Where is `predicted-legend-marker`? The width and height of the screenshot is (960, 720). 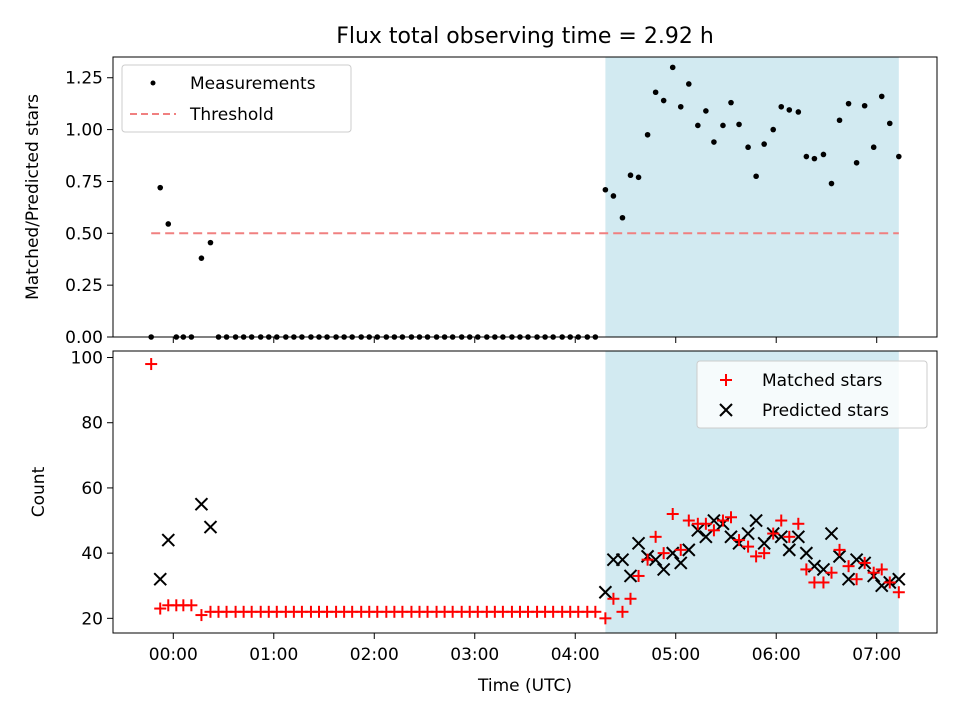 predicted-legend-marker is located at coordinates (726, 410).